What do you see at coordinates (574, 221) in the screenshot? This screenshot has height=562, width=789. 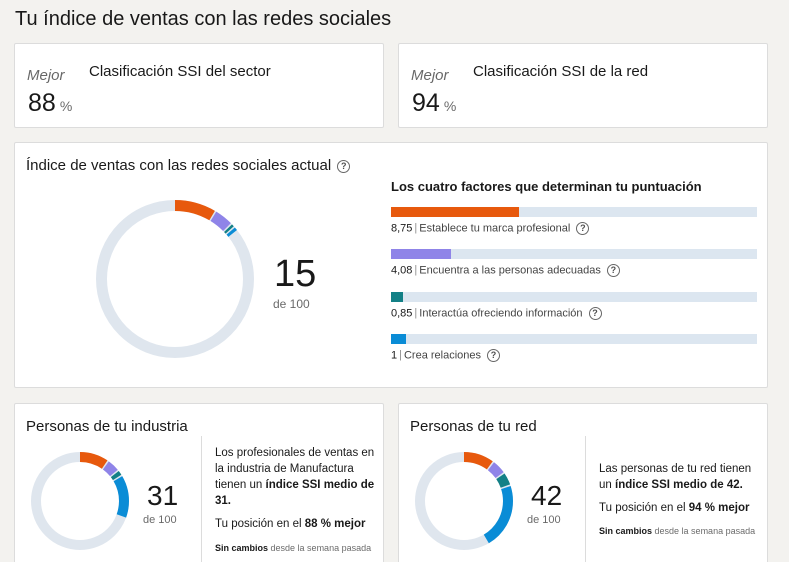 I see `factor-brand: 8,75 | Establece tu marca profesional?` at bounding box center [574, 221].